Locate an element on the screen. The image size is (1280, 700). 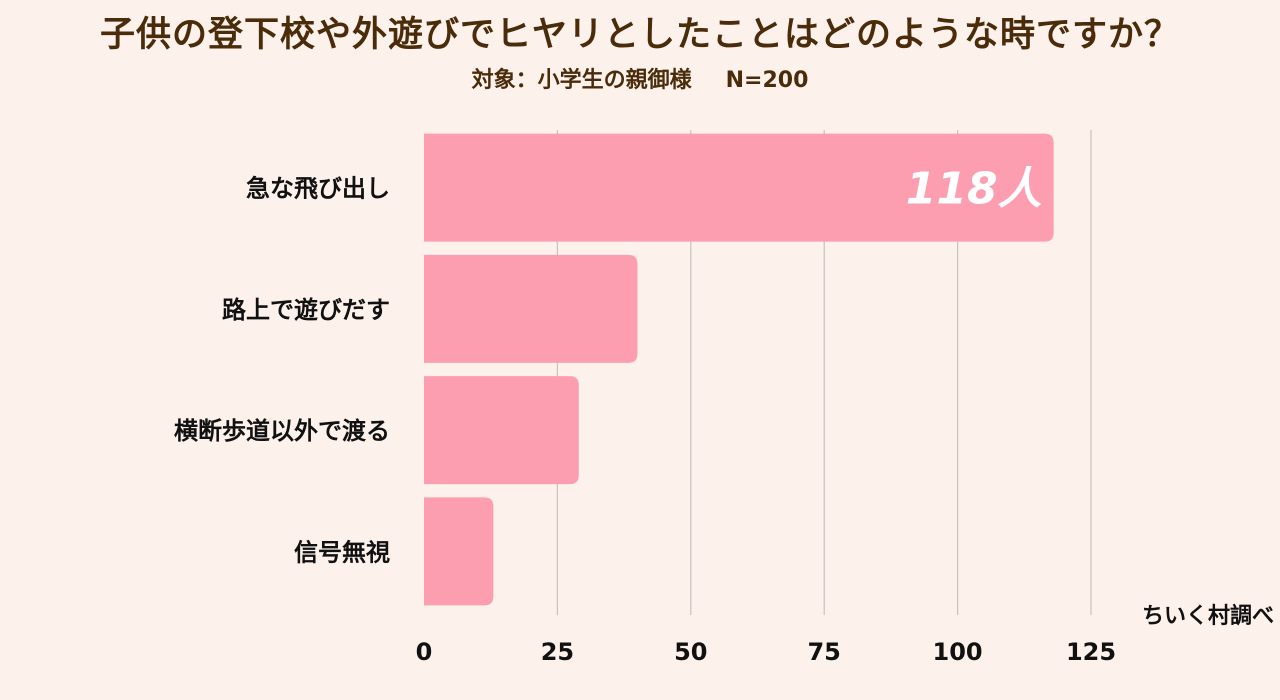
source-credit: ちいく村調べ is located at coordinates (1207, 616).